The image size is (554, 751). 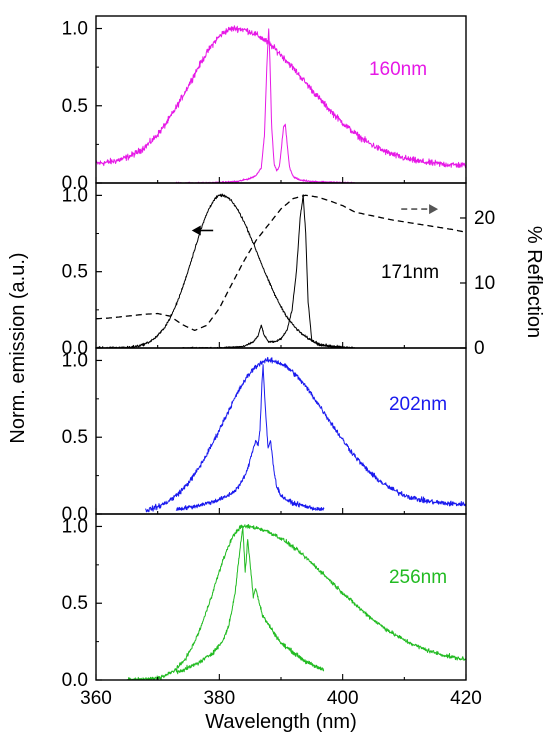 I want to click on series-171nm-broad, so click(x=225, y=271).